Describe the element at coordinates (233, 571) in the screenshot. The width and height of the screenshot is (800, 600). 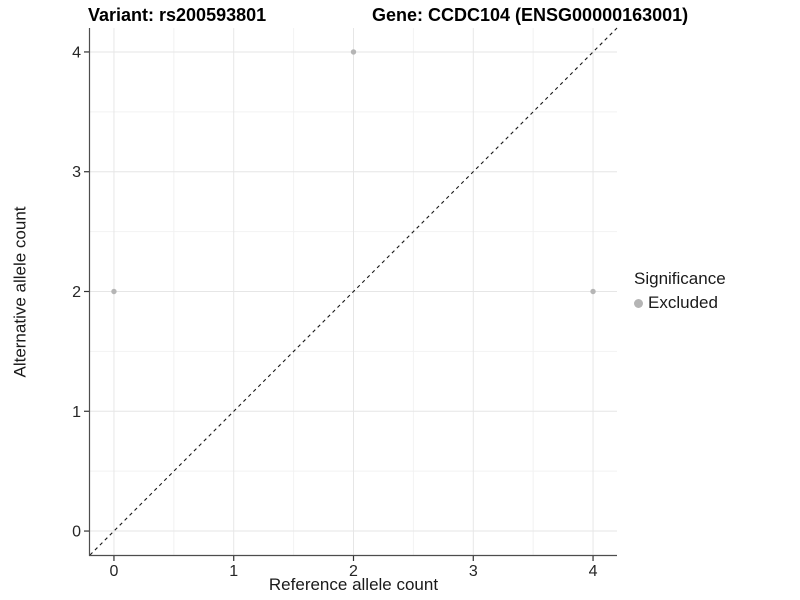
I see `x-tick-label: 1` at that location.